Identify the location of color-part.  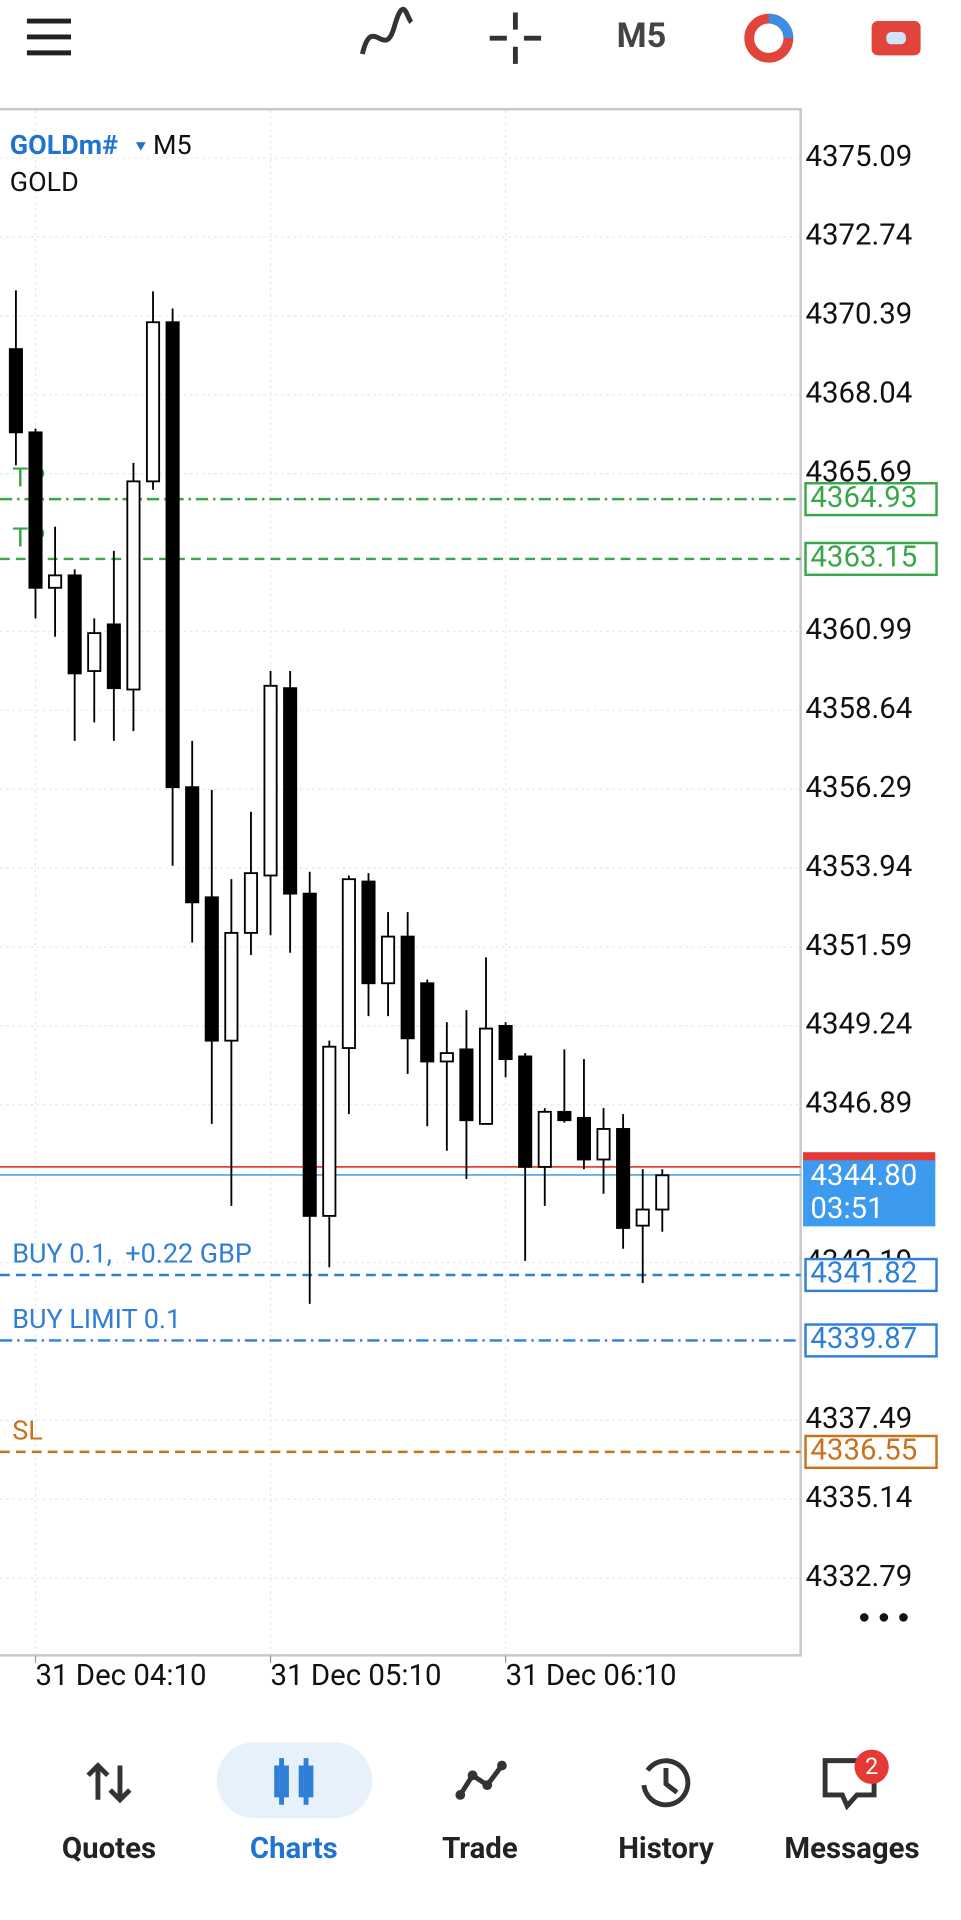
(781, 26).